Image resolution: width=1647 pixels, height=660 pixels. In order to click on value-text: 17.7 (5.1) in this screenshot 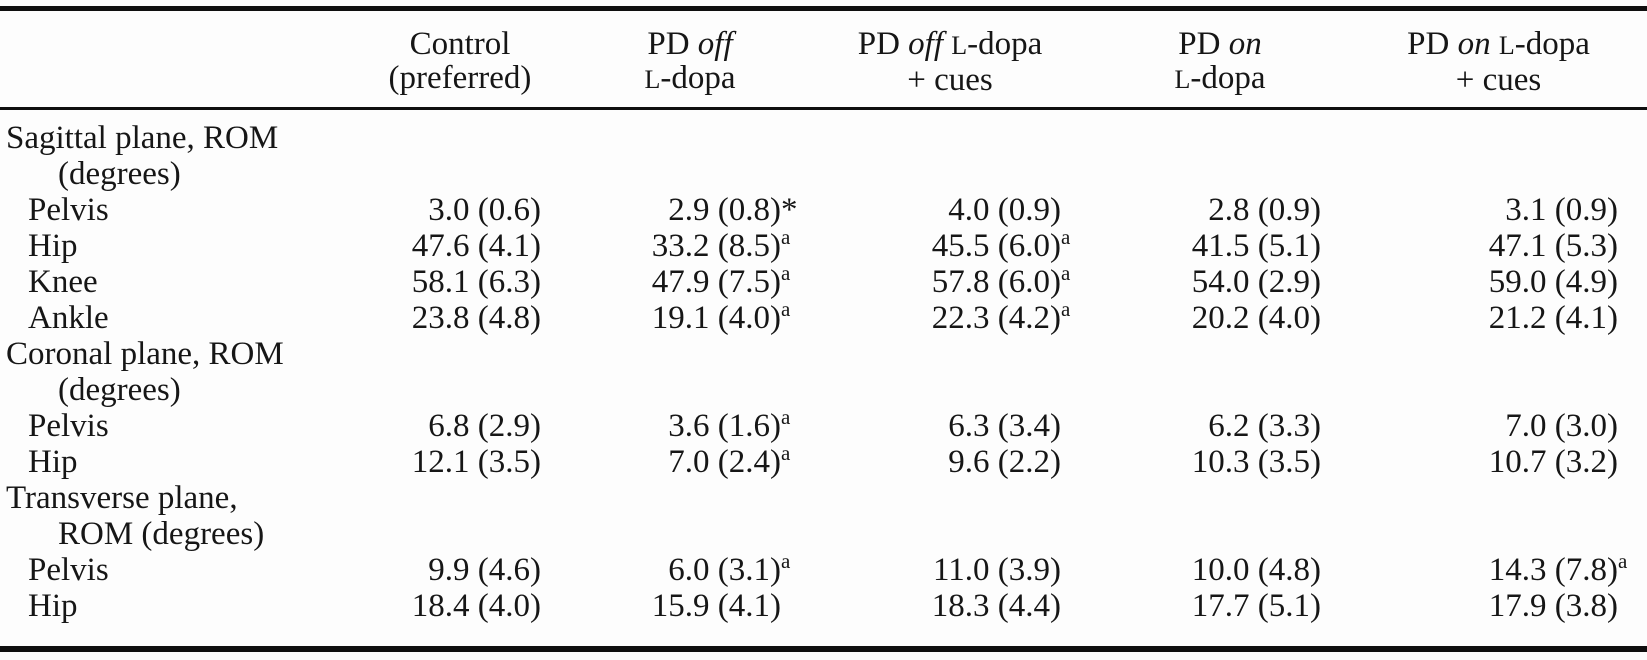, I will do `click(1256, 606)`.